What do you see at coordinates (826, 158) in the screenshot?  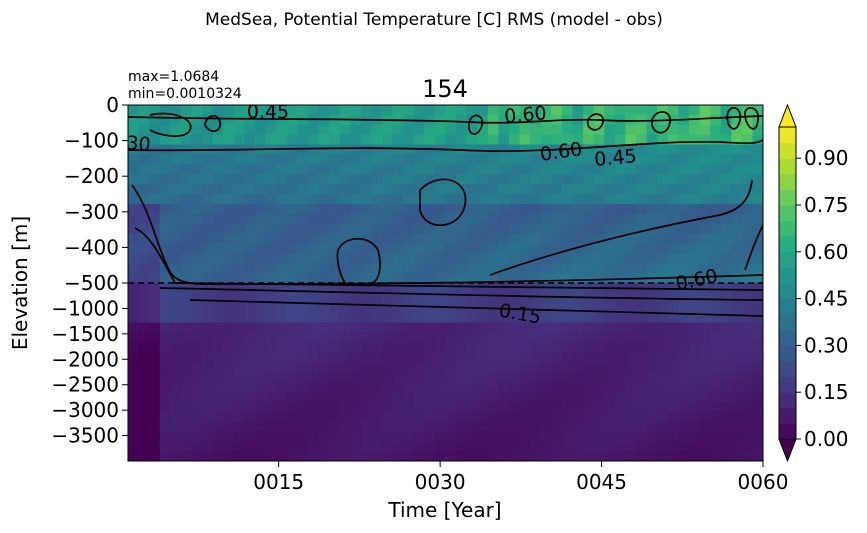 I see `colorbar-tick-label: 0.90` at bounding box center [826, 158].